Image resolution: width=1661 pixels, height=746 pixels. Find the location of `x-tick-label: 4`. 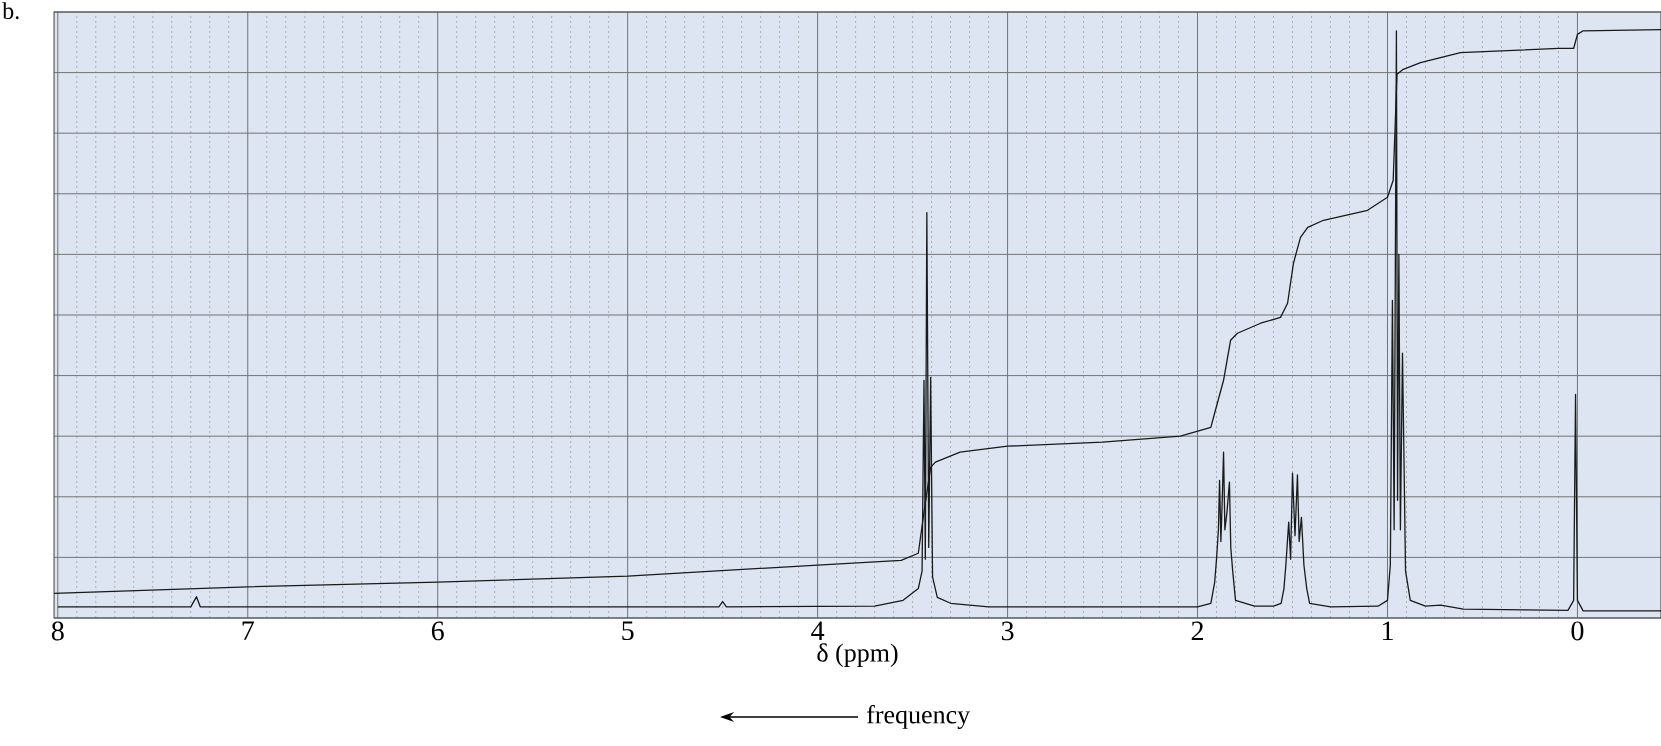

x-tick-label: 4 is located at coordinates (818, 630).